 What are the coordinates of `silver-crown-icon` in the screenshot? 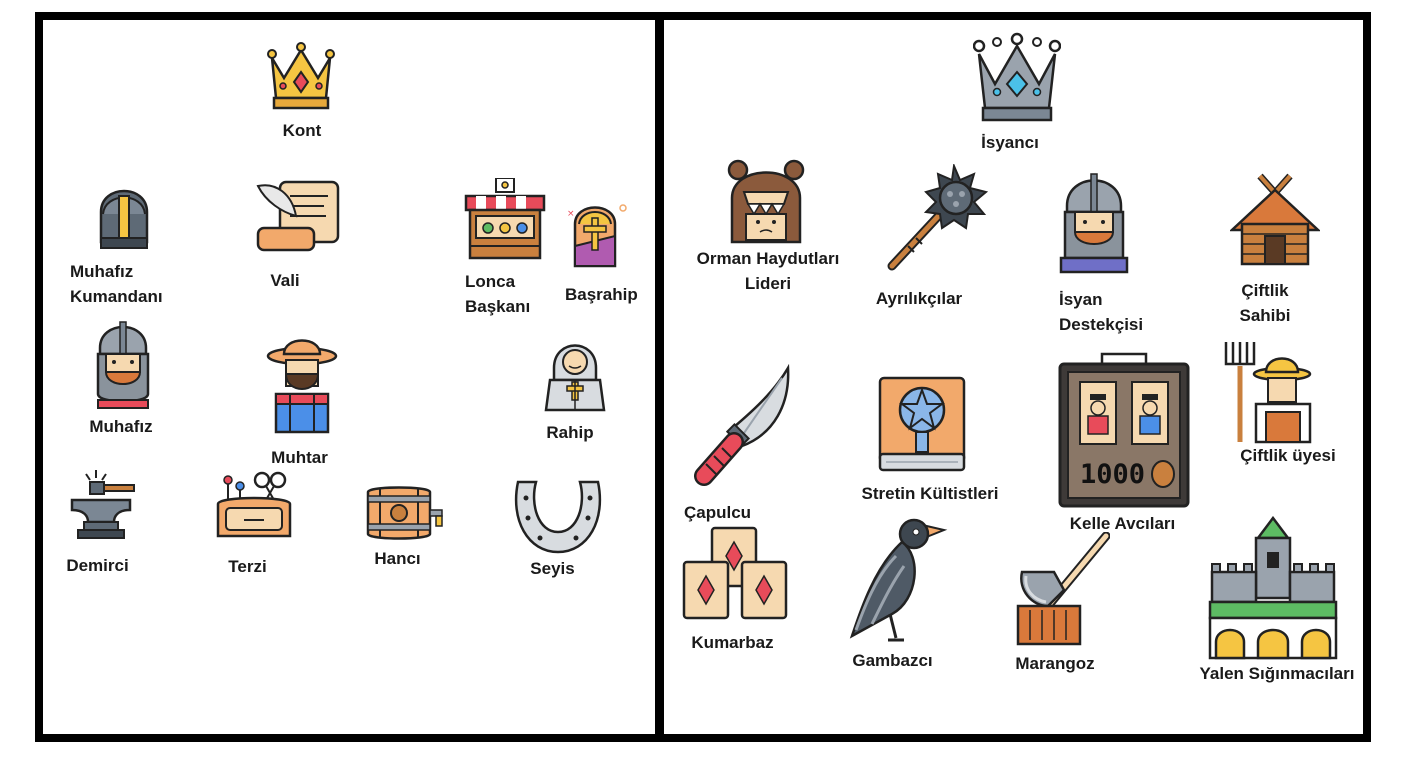 It's located at (1017, 77).